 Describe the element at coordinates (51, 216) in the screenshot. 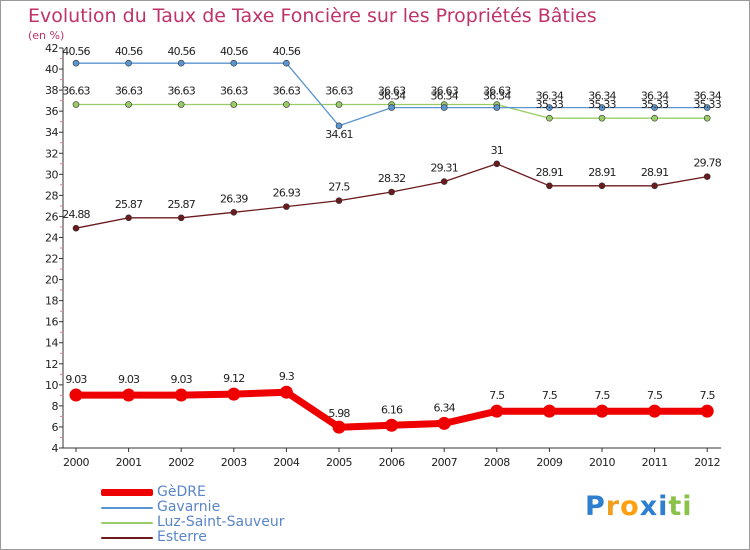

I see `y-tick-label: 26` at that location.